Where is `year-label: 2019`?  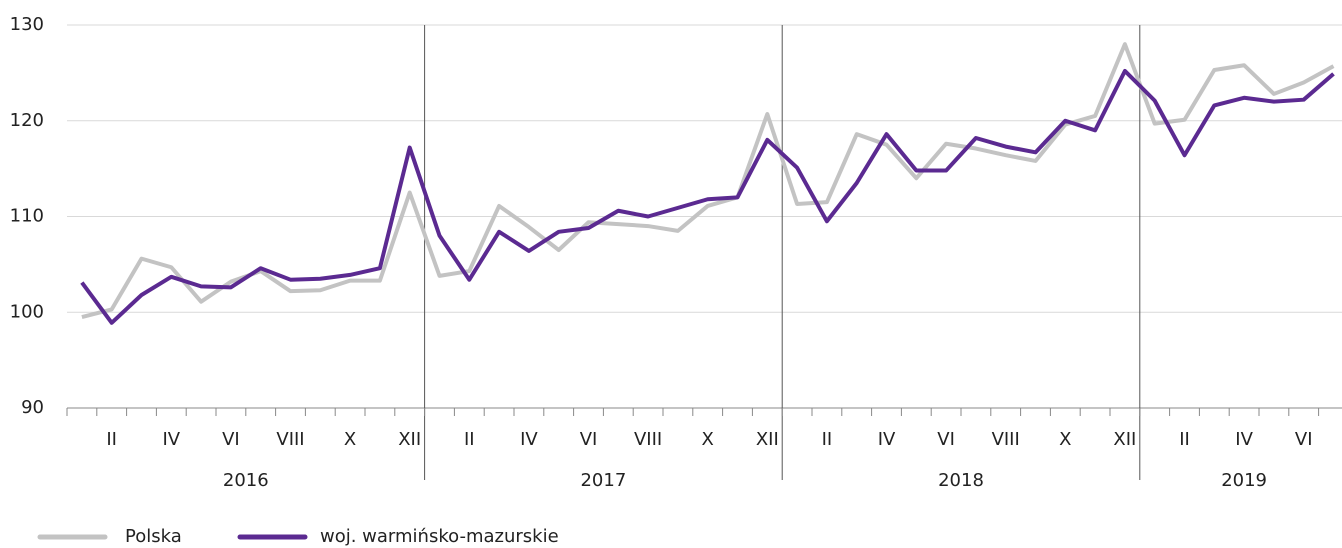 year-label: 2019 is located at coordinates (1244, 480).